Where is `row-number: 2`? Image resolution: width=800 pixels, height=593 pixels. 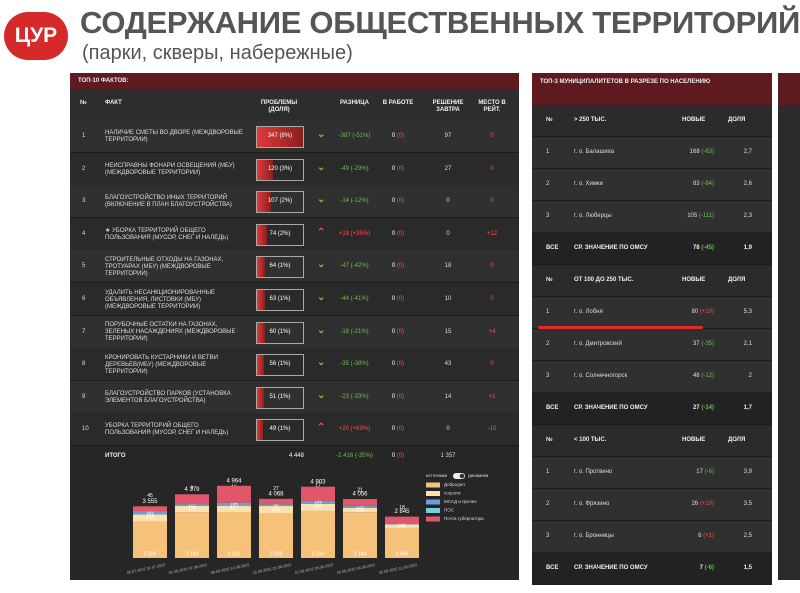
row-number: 2 is located at coordinates (84, 168).